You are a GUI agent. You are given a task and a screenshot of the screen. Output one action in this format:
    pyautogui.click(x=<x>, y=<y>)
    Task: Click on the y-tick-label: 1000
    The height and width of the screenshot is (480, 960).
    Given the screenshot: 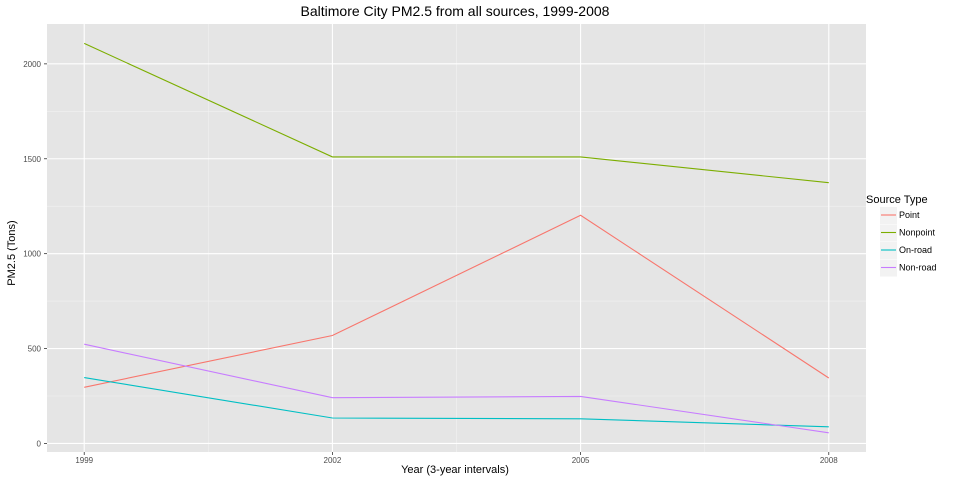 What is the action you would take?
    pyautogui.click(x=32, y=254)
    